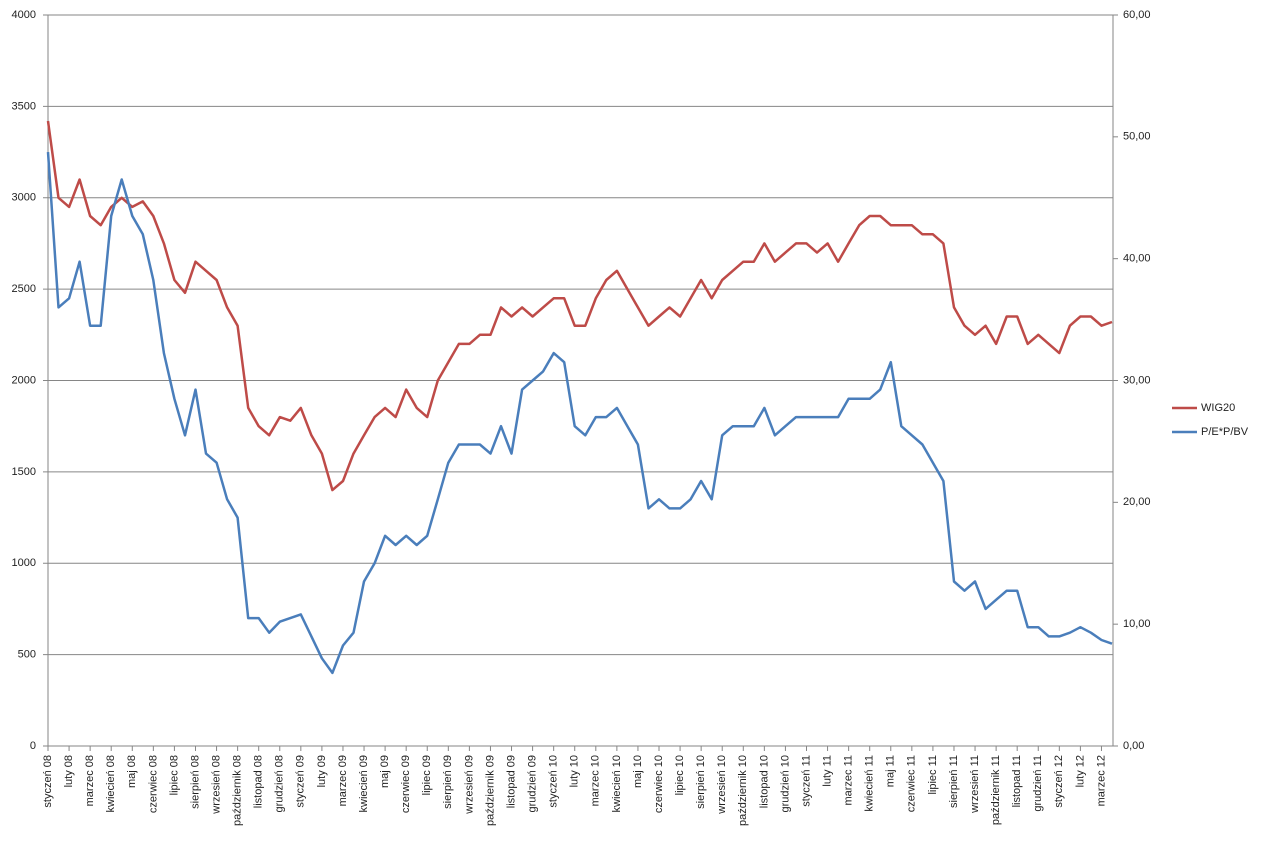  What do you see at coordinates (659, 784) in the screenshot?
I see `x-tick-label: czerwiec 10` at bounding box center [659, 784].